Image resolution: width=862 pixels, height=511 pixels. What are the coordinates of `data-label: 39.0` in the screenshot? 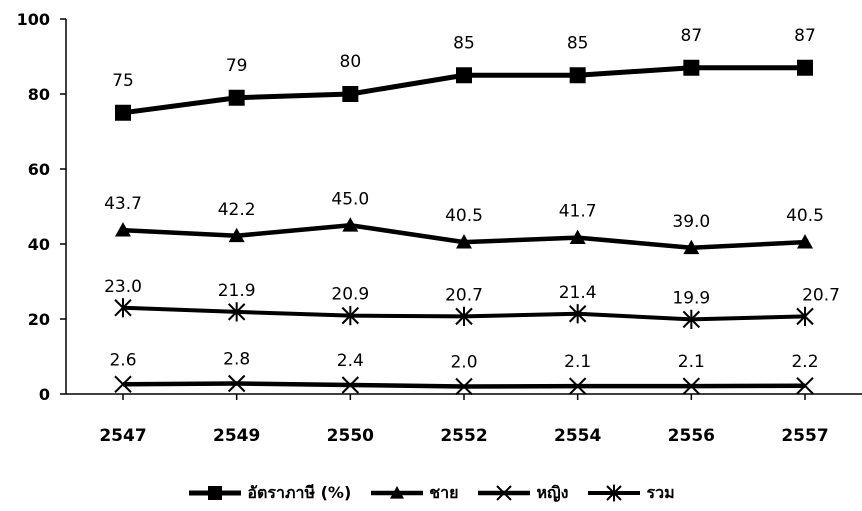 It's located at (691, 222).